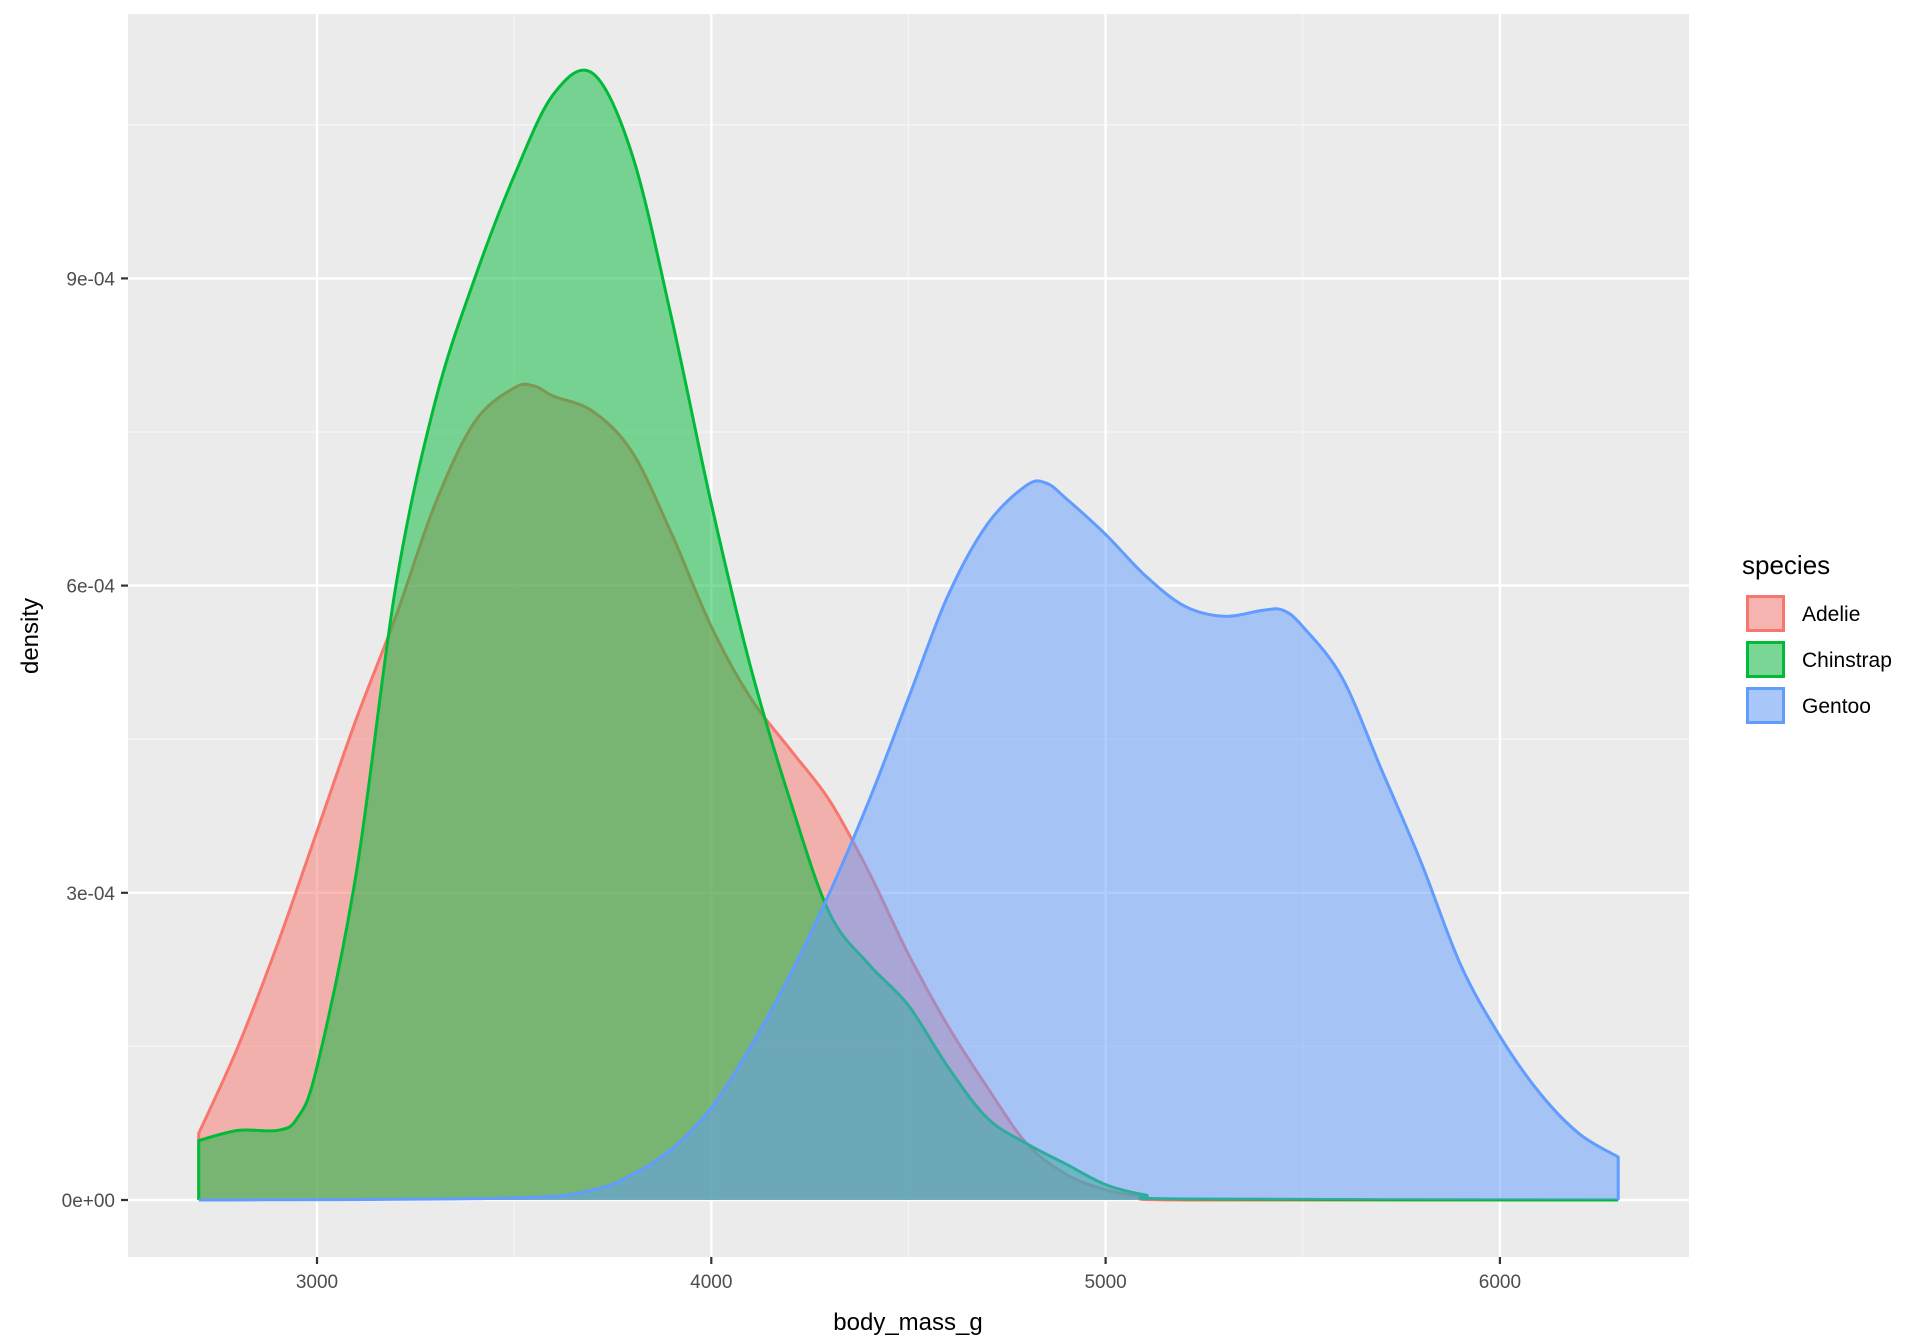  Describe the element at coordinates (90, 894) in the screenshot. I see `y-tick-label: 3e-04` at that location.